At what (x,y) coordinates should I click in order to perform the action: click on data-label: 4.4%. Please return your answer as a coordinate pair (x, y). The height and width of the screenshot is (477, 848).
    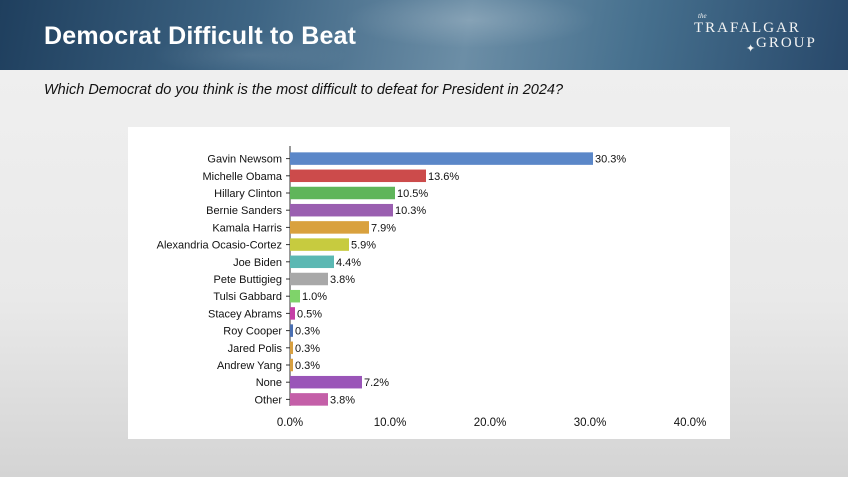
    Looking at the image, I should click on (348, 263).